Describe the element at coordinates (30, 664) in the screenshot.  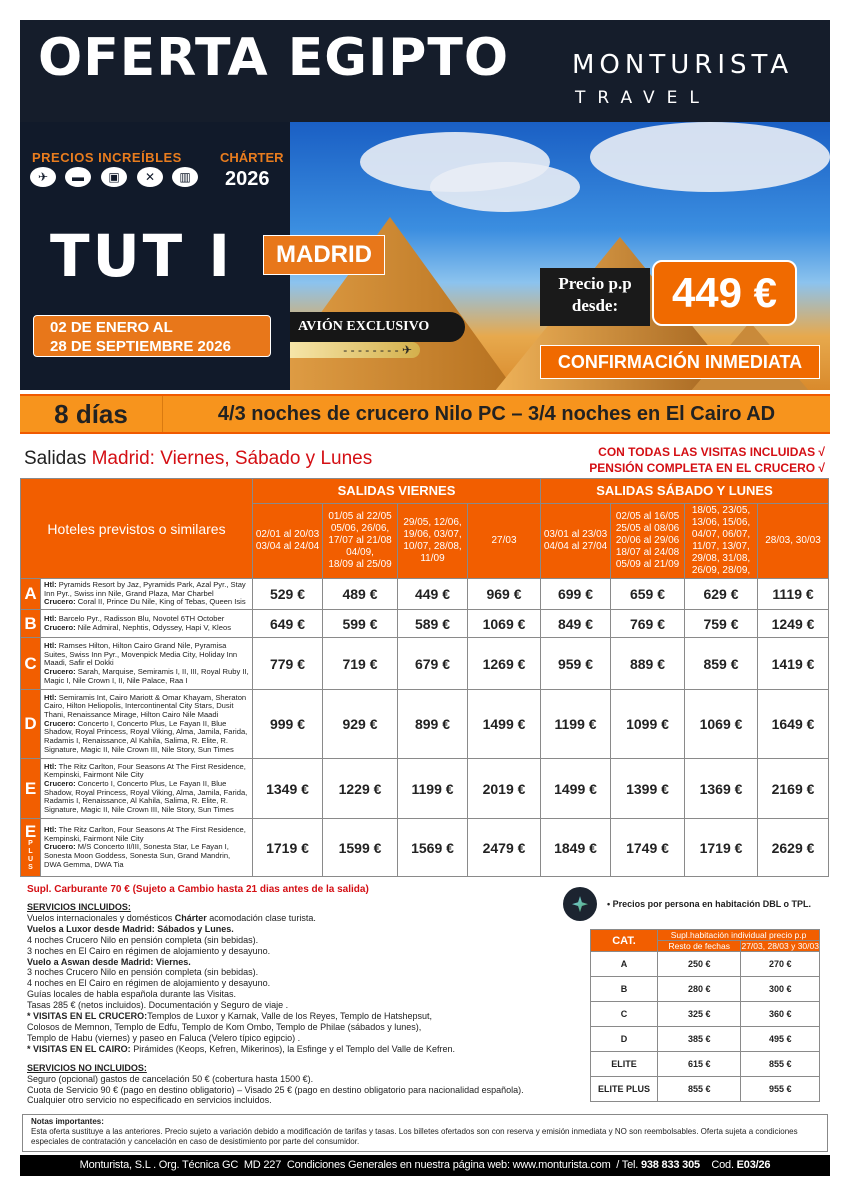
I see `category-letter: C` at that location.